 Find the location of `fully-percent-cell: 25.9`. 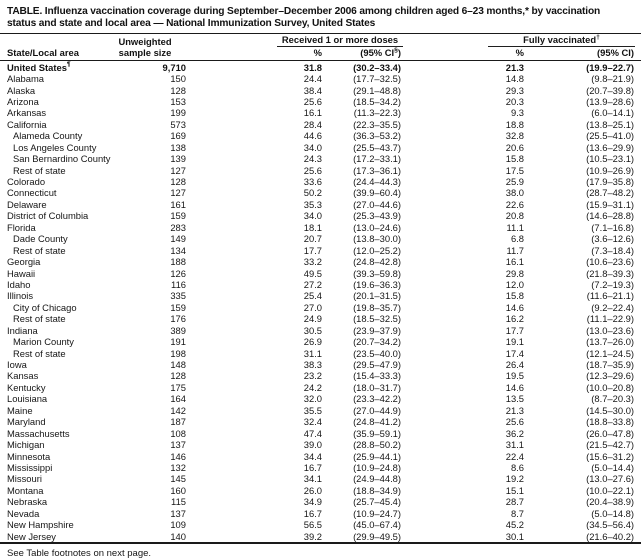

fully-percent-cell: 25.9 is located at coordinates (515, 181).